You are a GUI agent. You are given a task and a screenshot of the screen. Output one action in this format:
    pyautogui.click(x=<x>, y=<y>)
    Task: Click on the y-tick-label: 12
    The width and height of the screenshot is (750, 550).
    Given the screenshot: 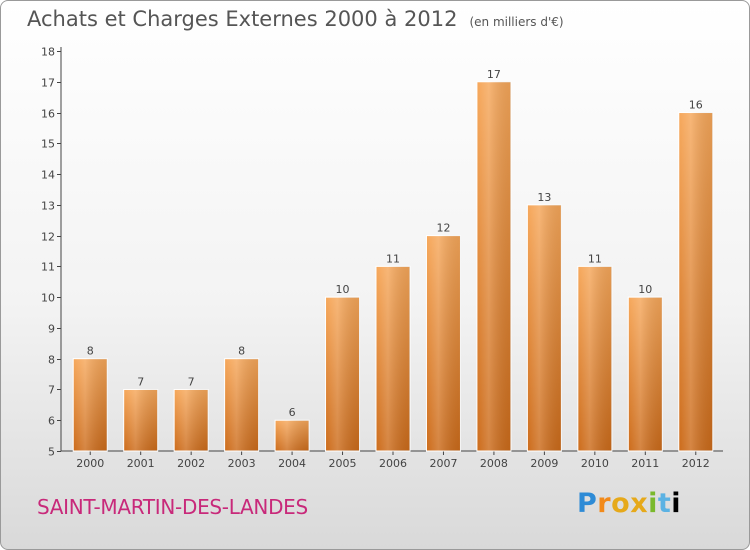 What is the action you would take?
    pyautogui.click(x=48, y=237)
    